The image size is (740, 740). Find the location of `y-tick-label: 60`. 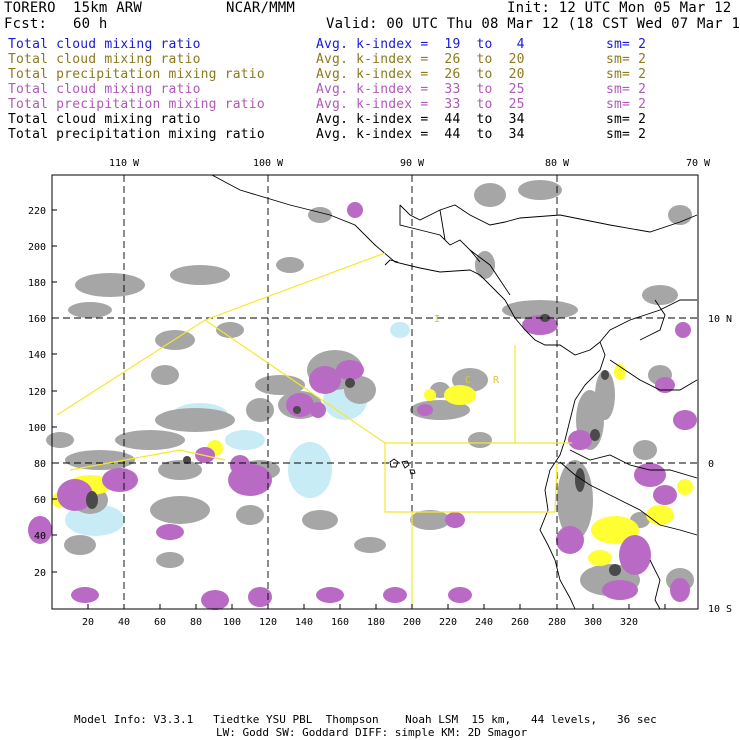

y-tick-label: 60 is located at coordinates (40, 500).